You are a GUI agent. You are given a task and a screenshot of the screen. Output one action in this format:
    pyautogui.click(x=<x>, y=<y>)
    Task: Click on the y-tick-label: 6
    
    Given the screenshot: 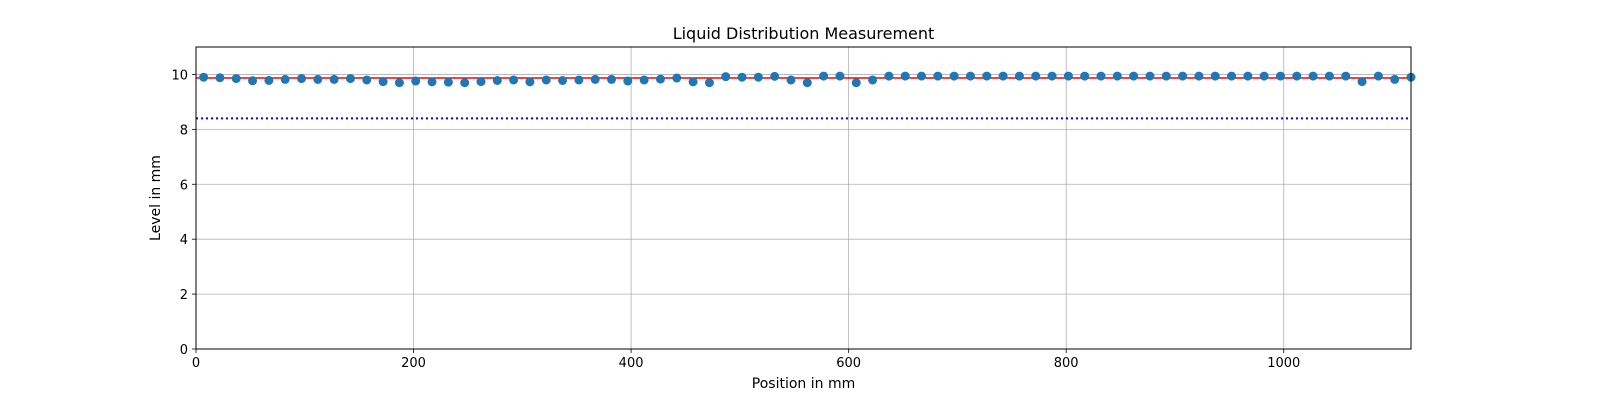 What is the action you would take?
    pyautogui.click(x=184, y=185)
    